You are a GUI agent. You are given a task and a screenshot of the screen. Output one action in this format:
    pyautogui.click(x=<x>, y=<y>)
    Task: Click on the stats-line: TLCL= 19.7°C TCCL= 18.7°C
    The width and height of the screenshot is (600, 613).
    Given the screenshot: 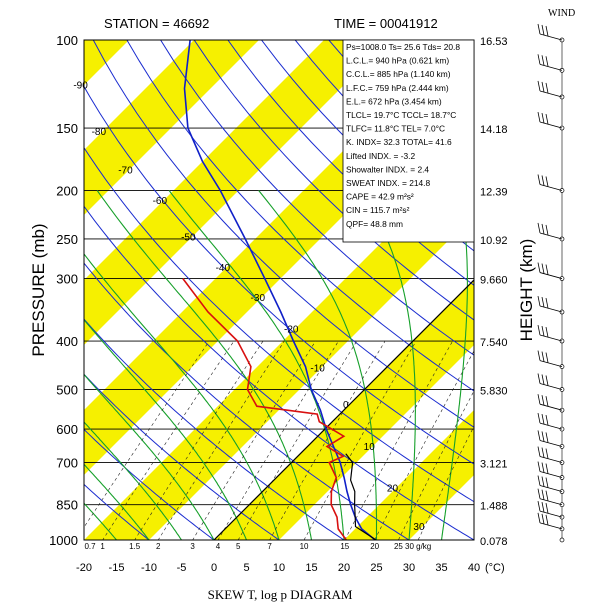 What is the action you would take?
    pyautogui.click(x=401, y=115)
    